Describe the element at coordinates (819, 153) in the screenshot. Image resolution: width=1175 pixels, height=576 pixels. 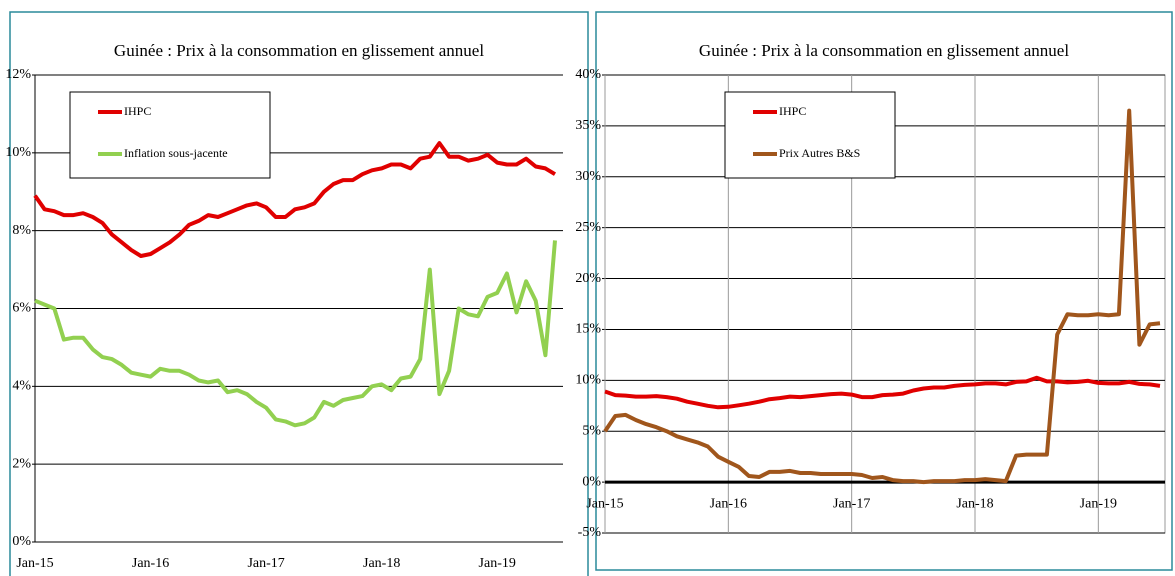
I see `legend-label: Prix Autres B&S` at that location.